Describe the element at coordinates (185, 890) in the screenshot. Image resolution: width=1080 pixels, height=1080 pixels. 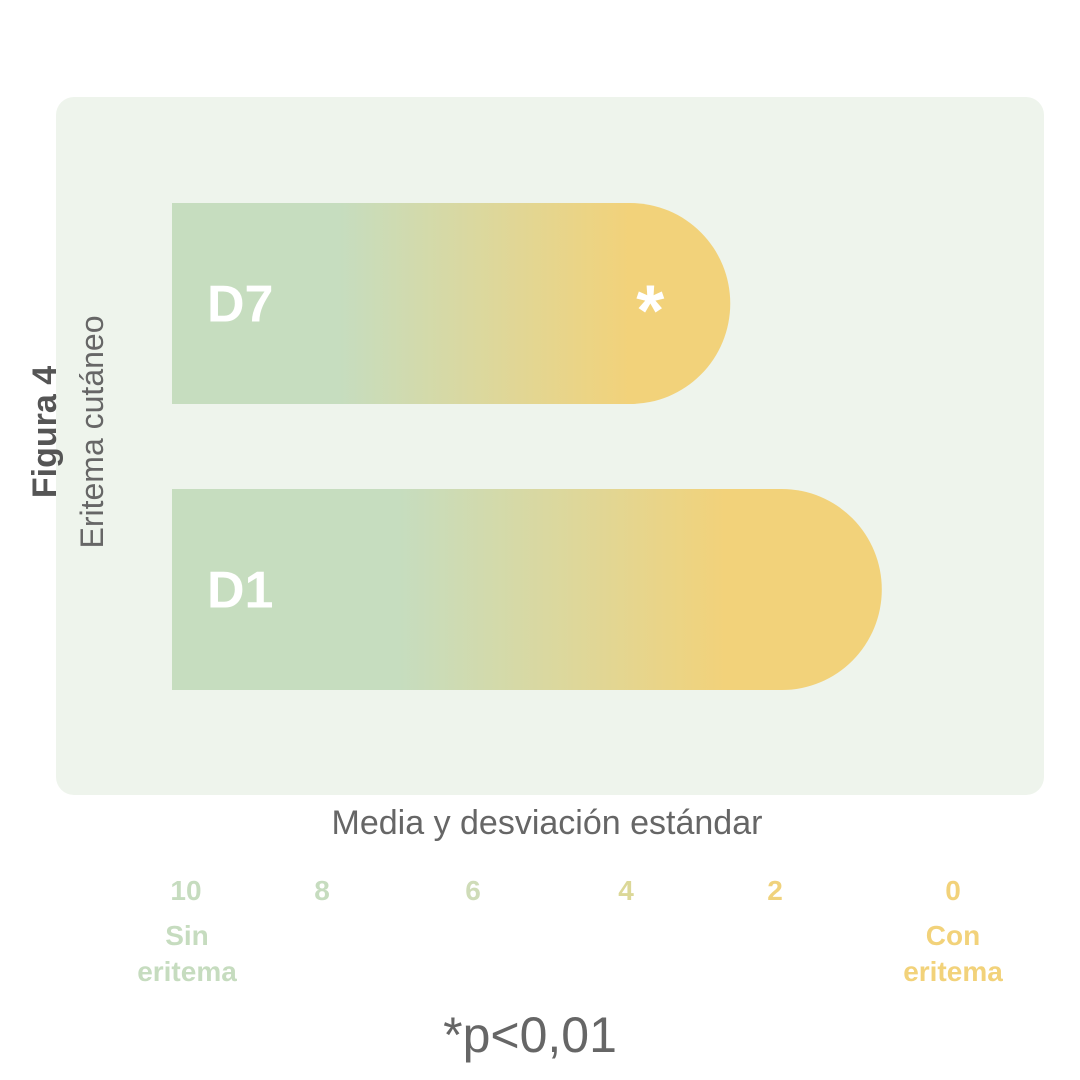
I see `x-tick-label: 10` at that location.